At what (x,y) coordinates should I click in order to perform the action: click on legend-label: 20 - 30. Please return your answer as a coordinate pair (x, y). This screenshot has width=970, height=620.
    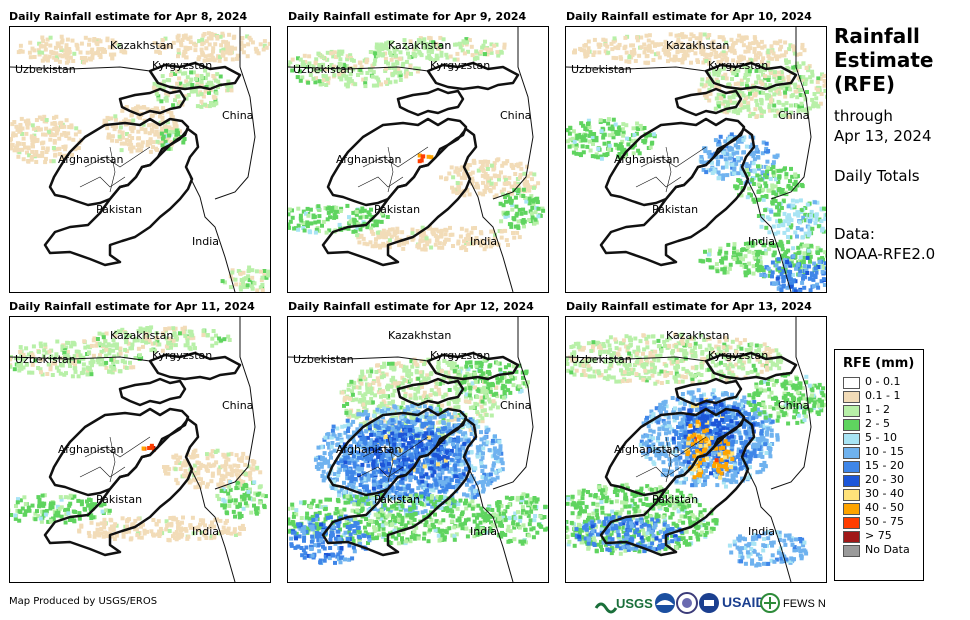
    Looking at the image, I should click on (884, 479).